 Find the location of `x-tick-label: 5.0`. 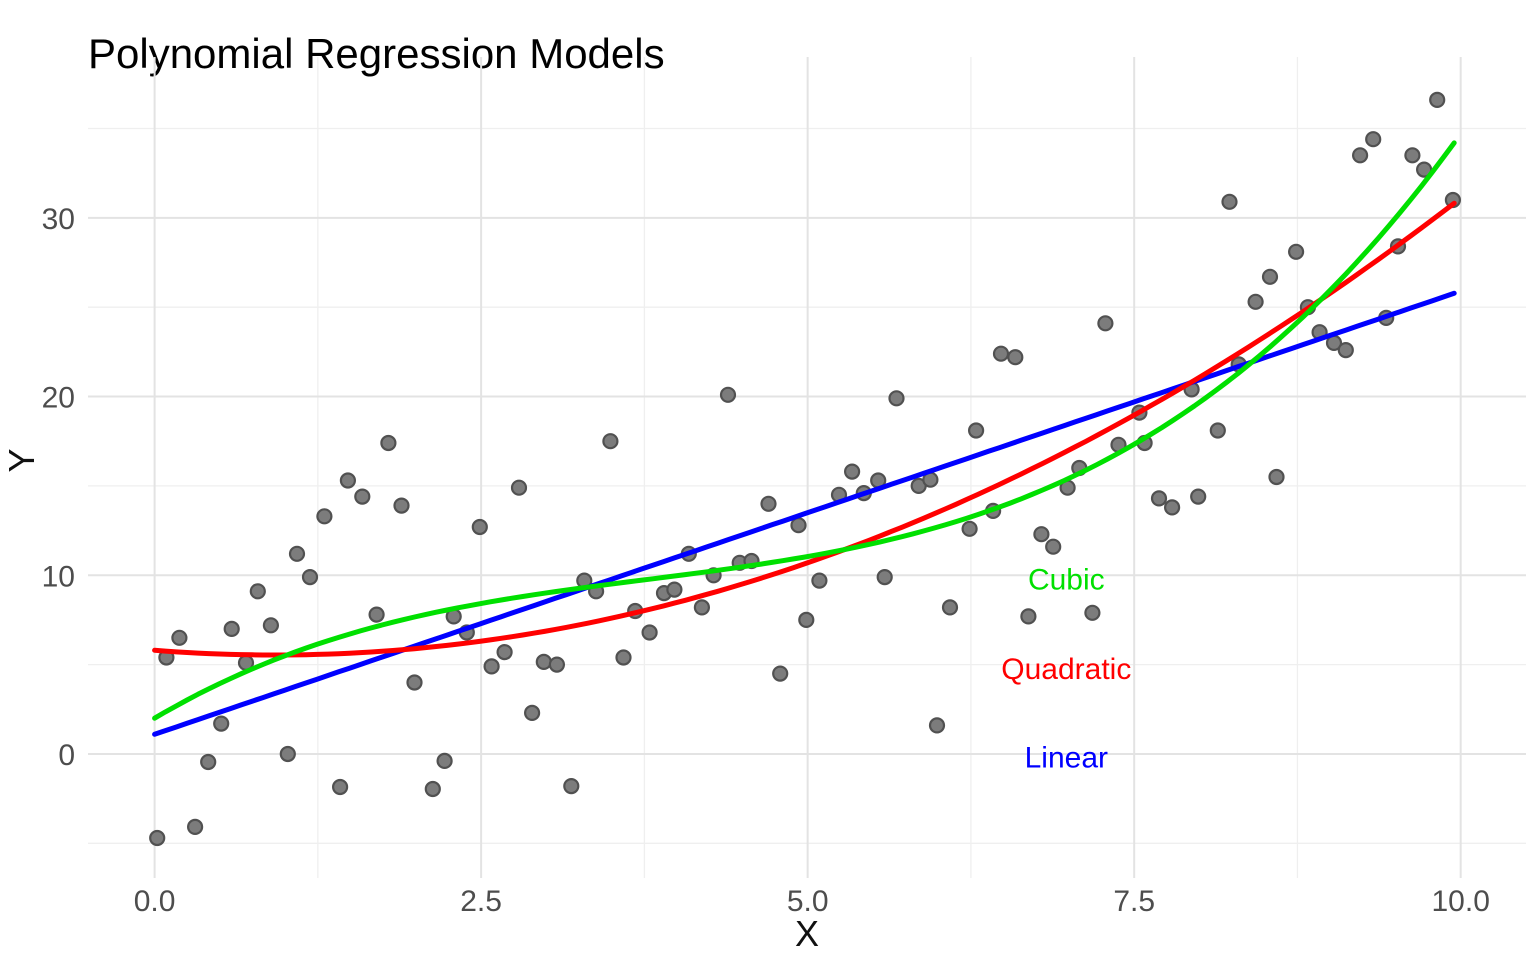

x-tick-label: 5.0 is located at coordinates (808, 901).